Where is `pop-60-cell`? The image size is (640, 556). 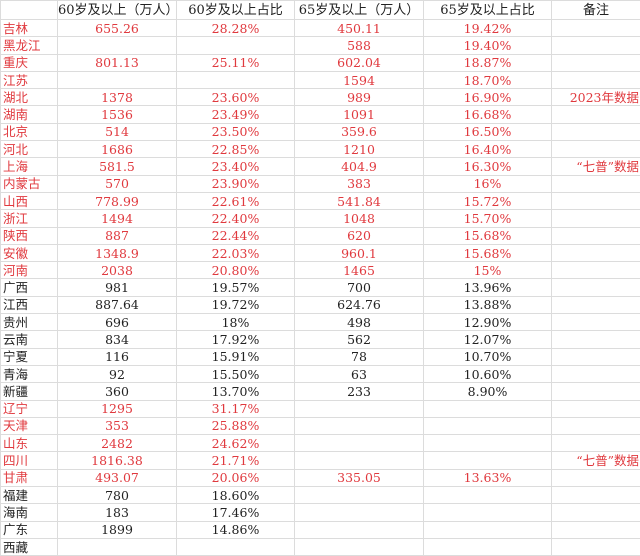
pop-60-cell is located at coordinates (117, 546).